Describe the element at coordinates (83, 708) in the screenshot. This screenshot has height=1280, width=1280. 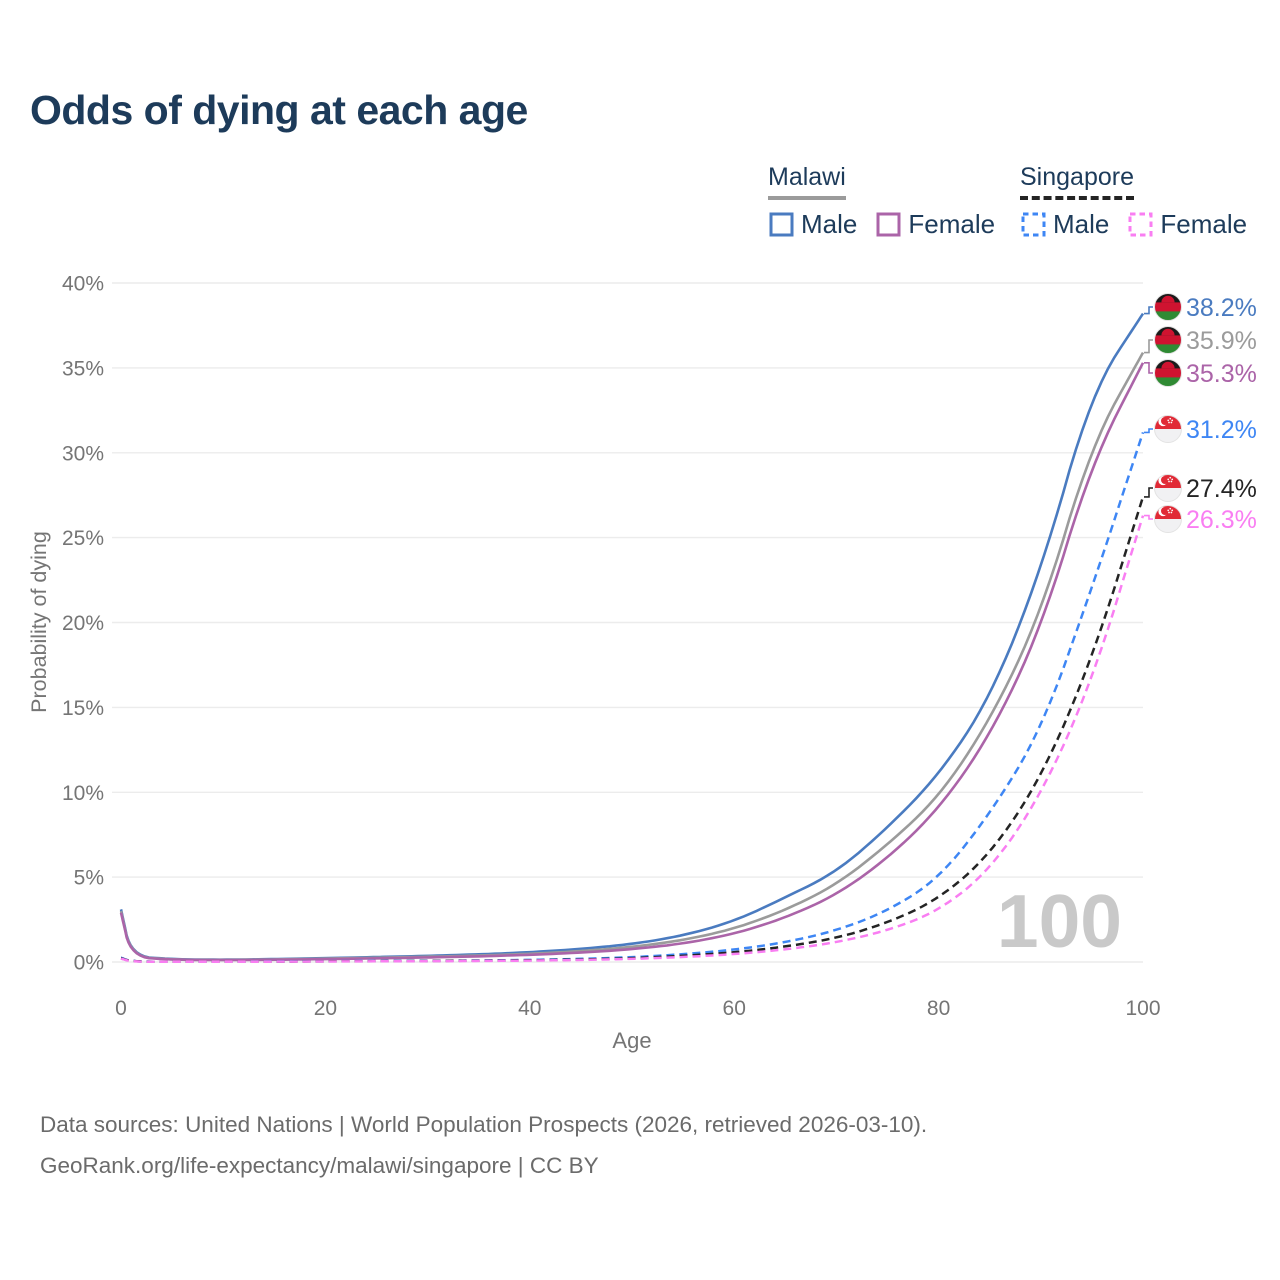
I see `y-tick-label: 15%` at that location.